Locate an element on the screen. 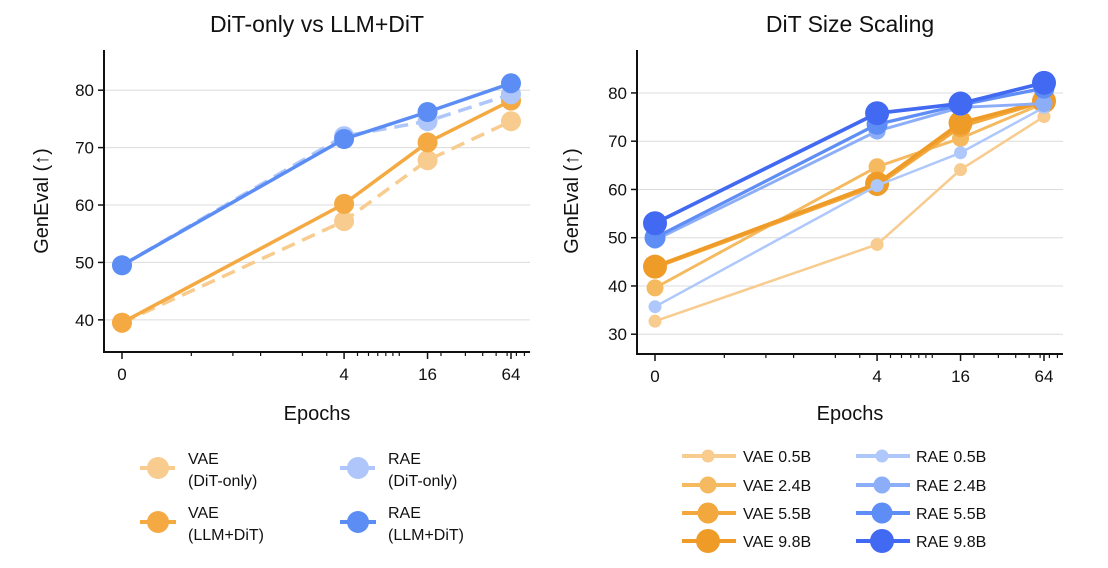 The height and width of the screenshot is (568, 1108). legend-item: VAE 2.4B is located at coordinates (746, 485).